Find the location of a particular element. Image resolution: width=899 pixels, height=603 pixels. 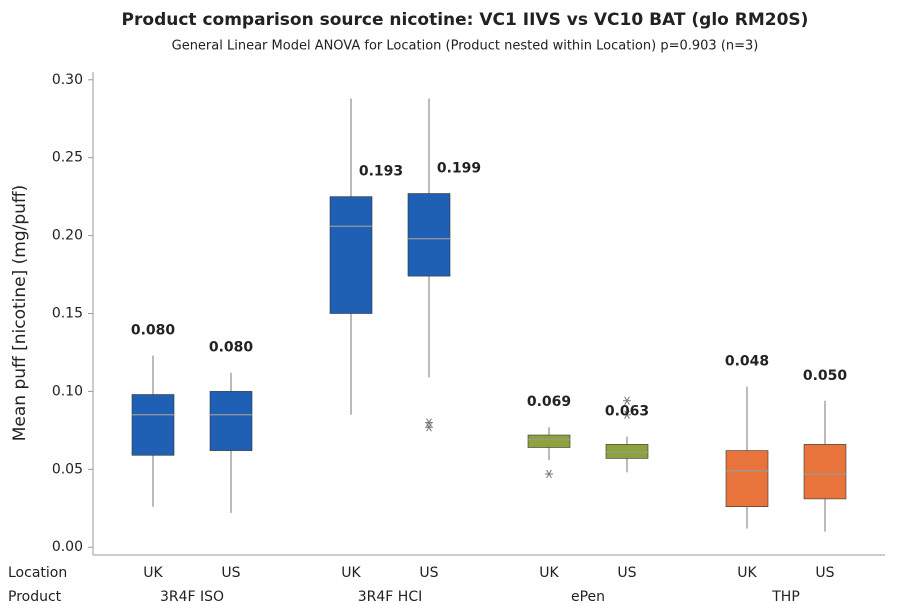

y-tick-label: 0.30 is located at coordinates (67, 80).